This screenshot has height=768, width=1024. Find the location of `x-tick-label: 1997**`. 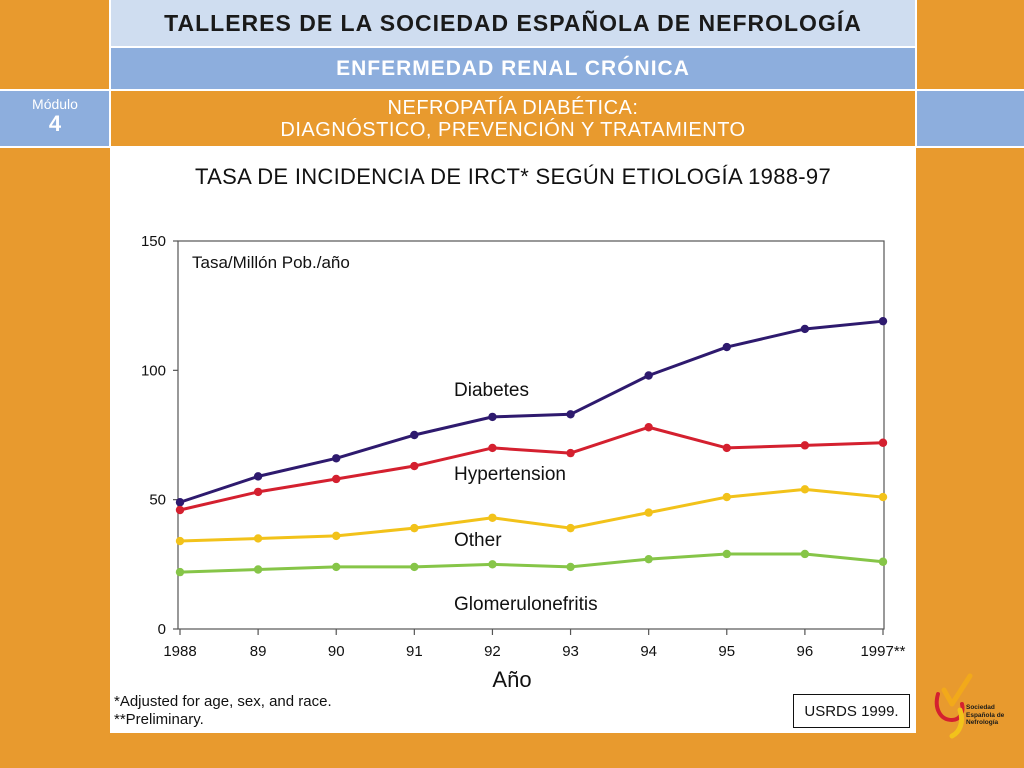

x-tick-label: 1997** is located at coordinates (882, 651).